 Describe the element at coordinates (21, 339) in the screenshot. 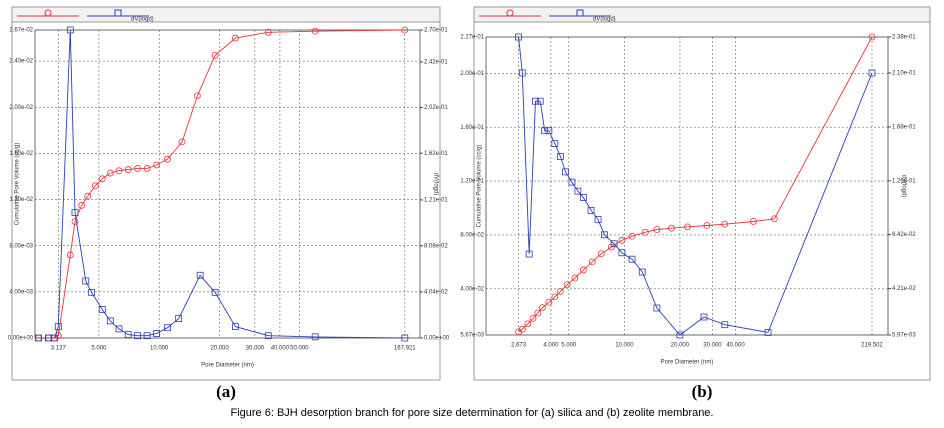

I see `y-tick-label: 0.00e+00` at that location.